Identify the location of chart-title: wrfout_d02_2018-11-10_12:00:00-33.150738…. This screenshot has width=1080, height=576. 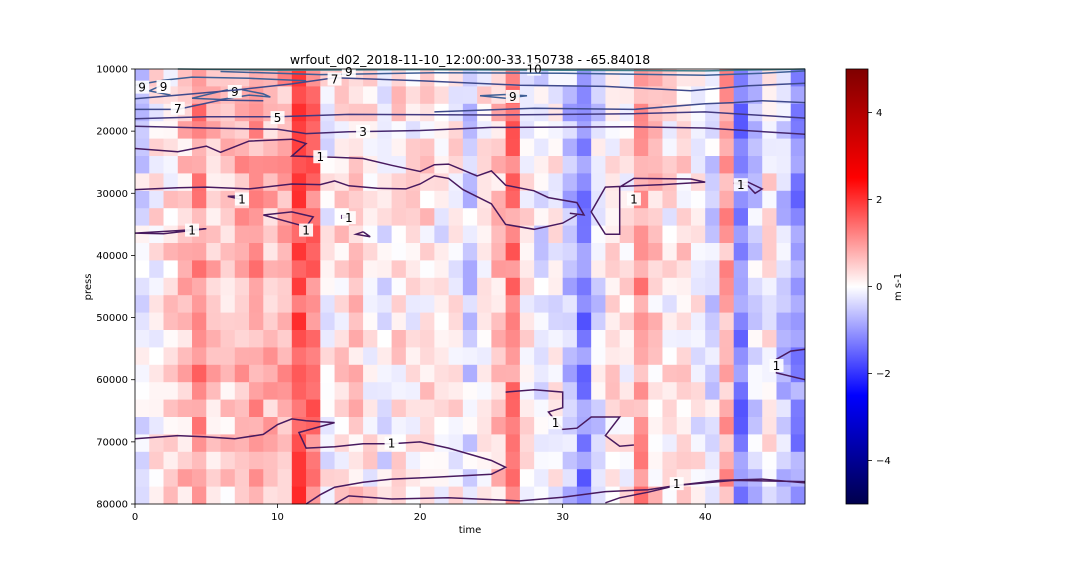
(470, 59).